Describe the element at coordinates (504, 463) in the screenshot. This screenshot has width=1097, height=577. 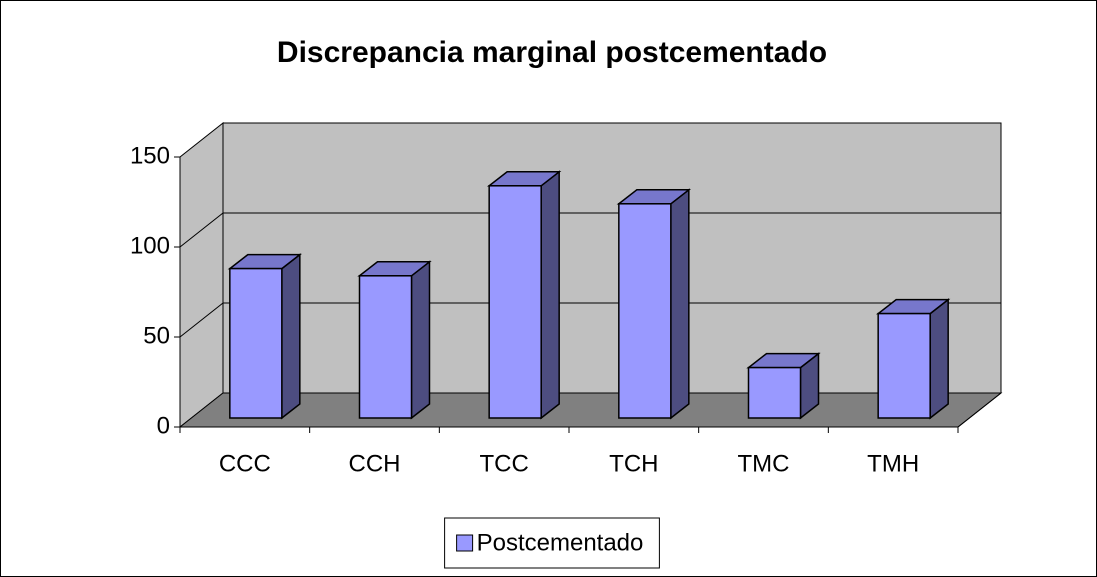
I see `x-tick-label: TCC` at that location.